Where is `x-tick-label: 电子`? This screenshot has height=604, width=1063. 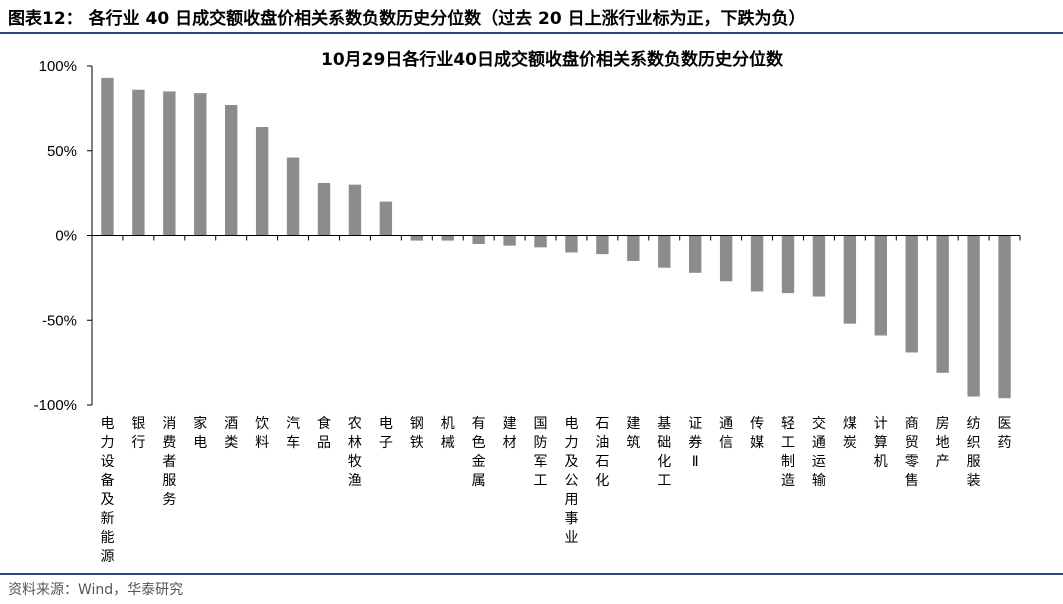
x-tick-label: 电子 is located at coordinates (386, 433).